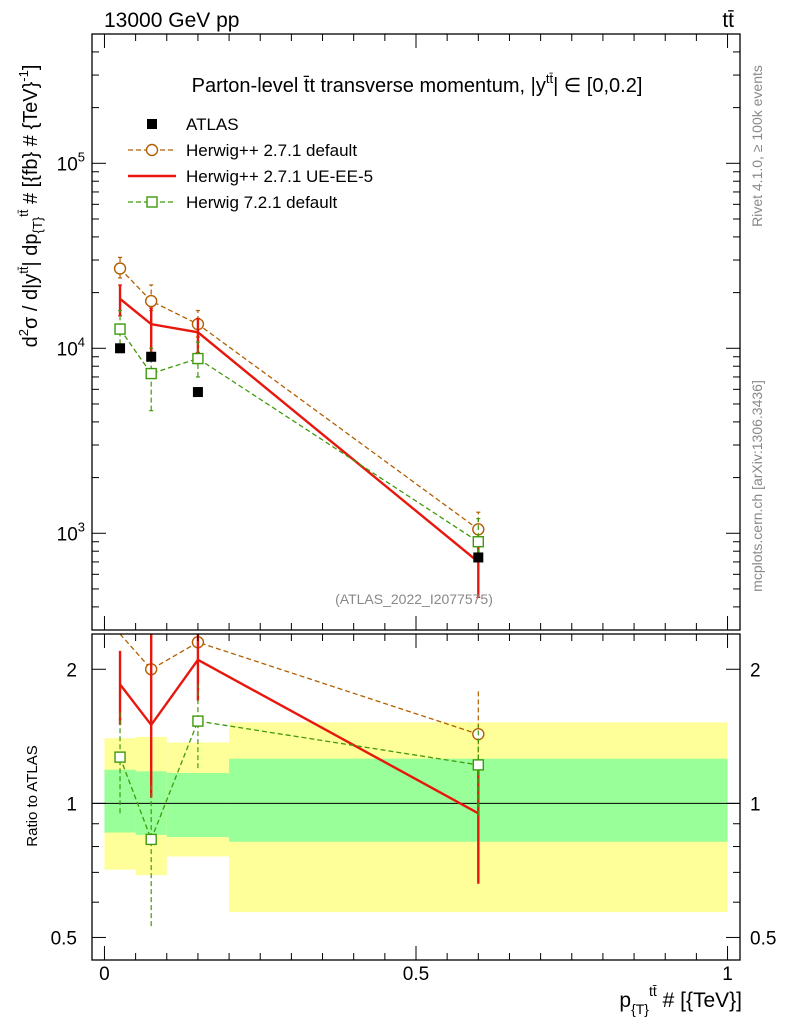  Describe the element at coordinates (597, 86) in the screenshot. I see `chart-title-tail: | ∈ [0,0.2]` at that location.